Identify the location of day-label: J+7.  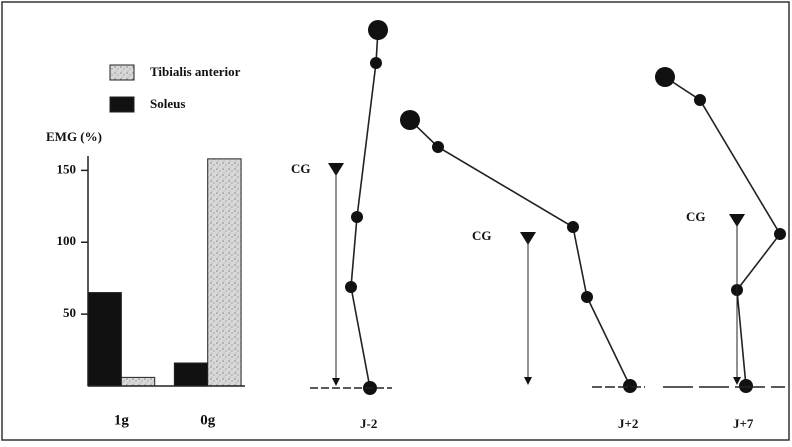
(743, 423).